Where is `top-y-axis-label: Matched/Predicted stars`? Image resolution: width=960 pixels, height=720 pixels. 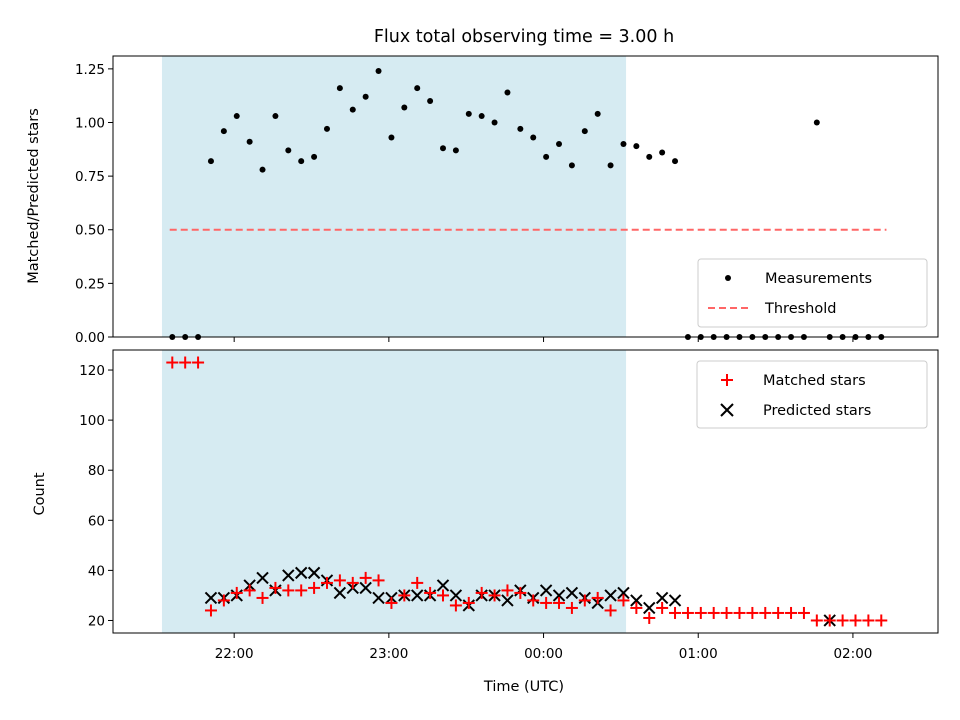 top-y-axis-label: Matched/Predicted stars is located at coordinates (34, 196).